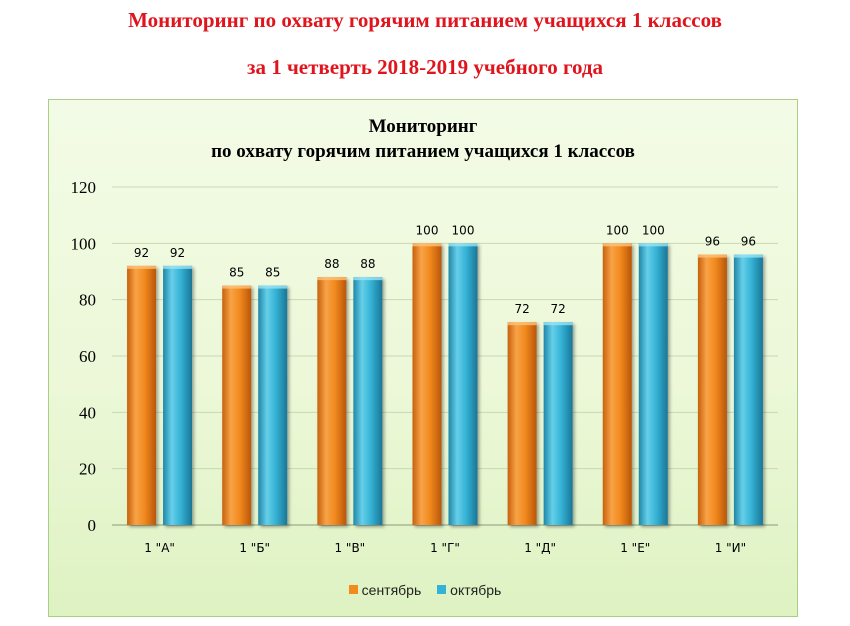 This screenshot has width=850, height=626. What do you see at coordinates (84, 243) in the screenshot?
I see `y-tick-label: 100` at bounding box center [84, 243].